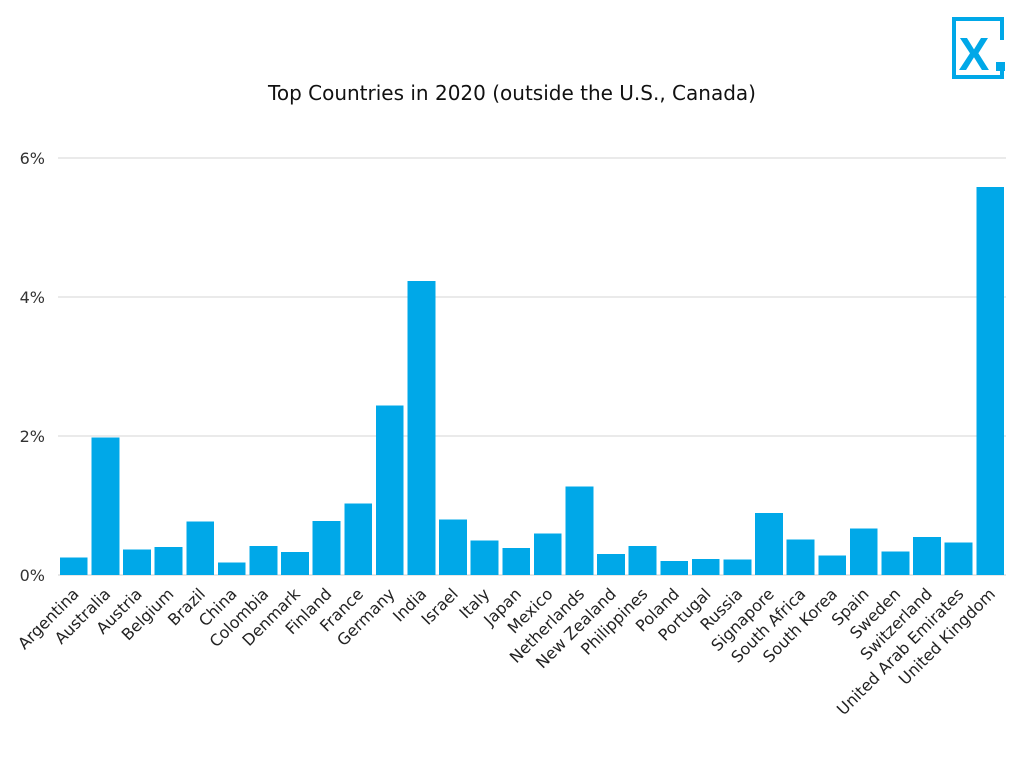 Image resolution: width=1024 pixels, height=768 pixels. What do you see at coordinates (439, 606) in the screenshot?
I see `x-tick-label: Israel` at bounding box center [439, 606].